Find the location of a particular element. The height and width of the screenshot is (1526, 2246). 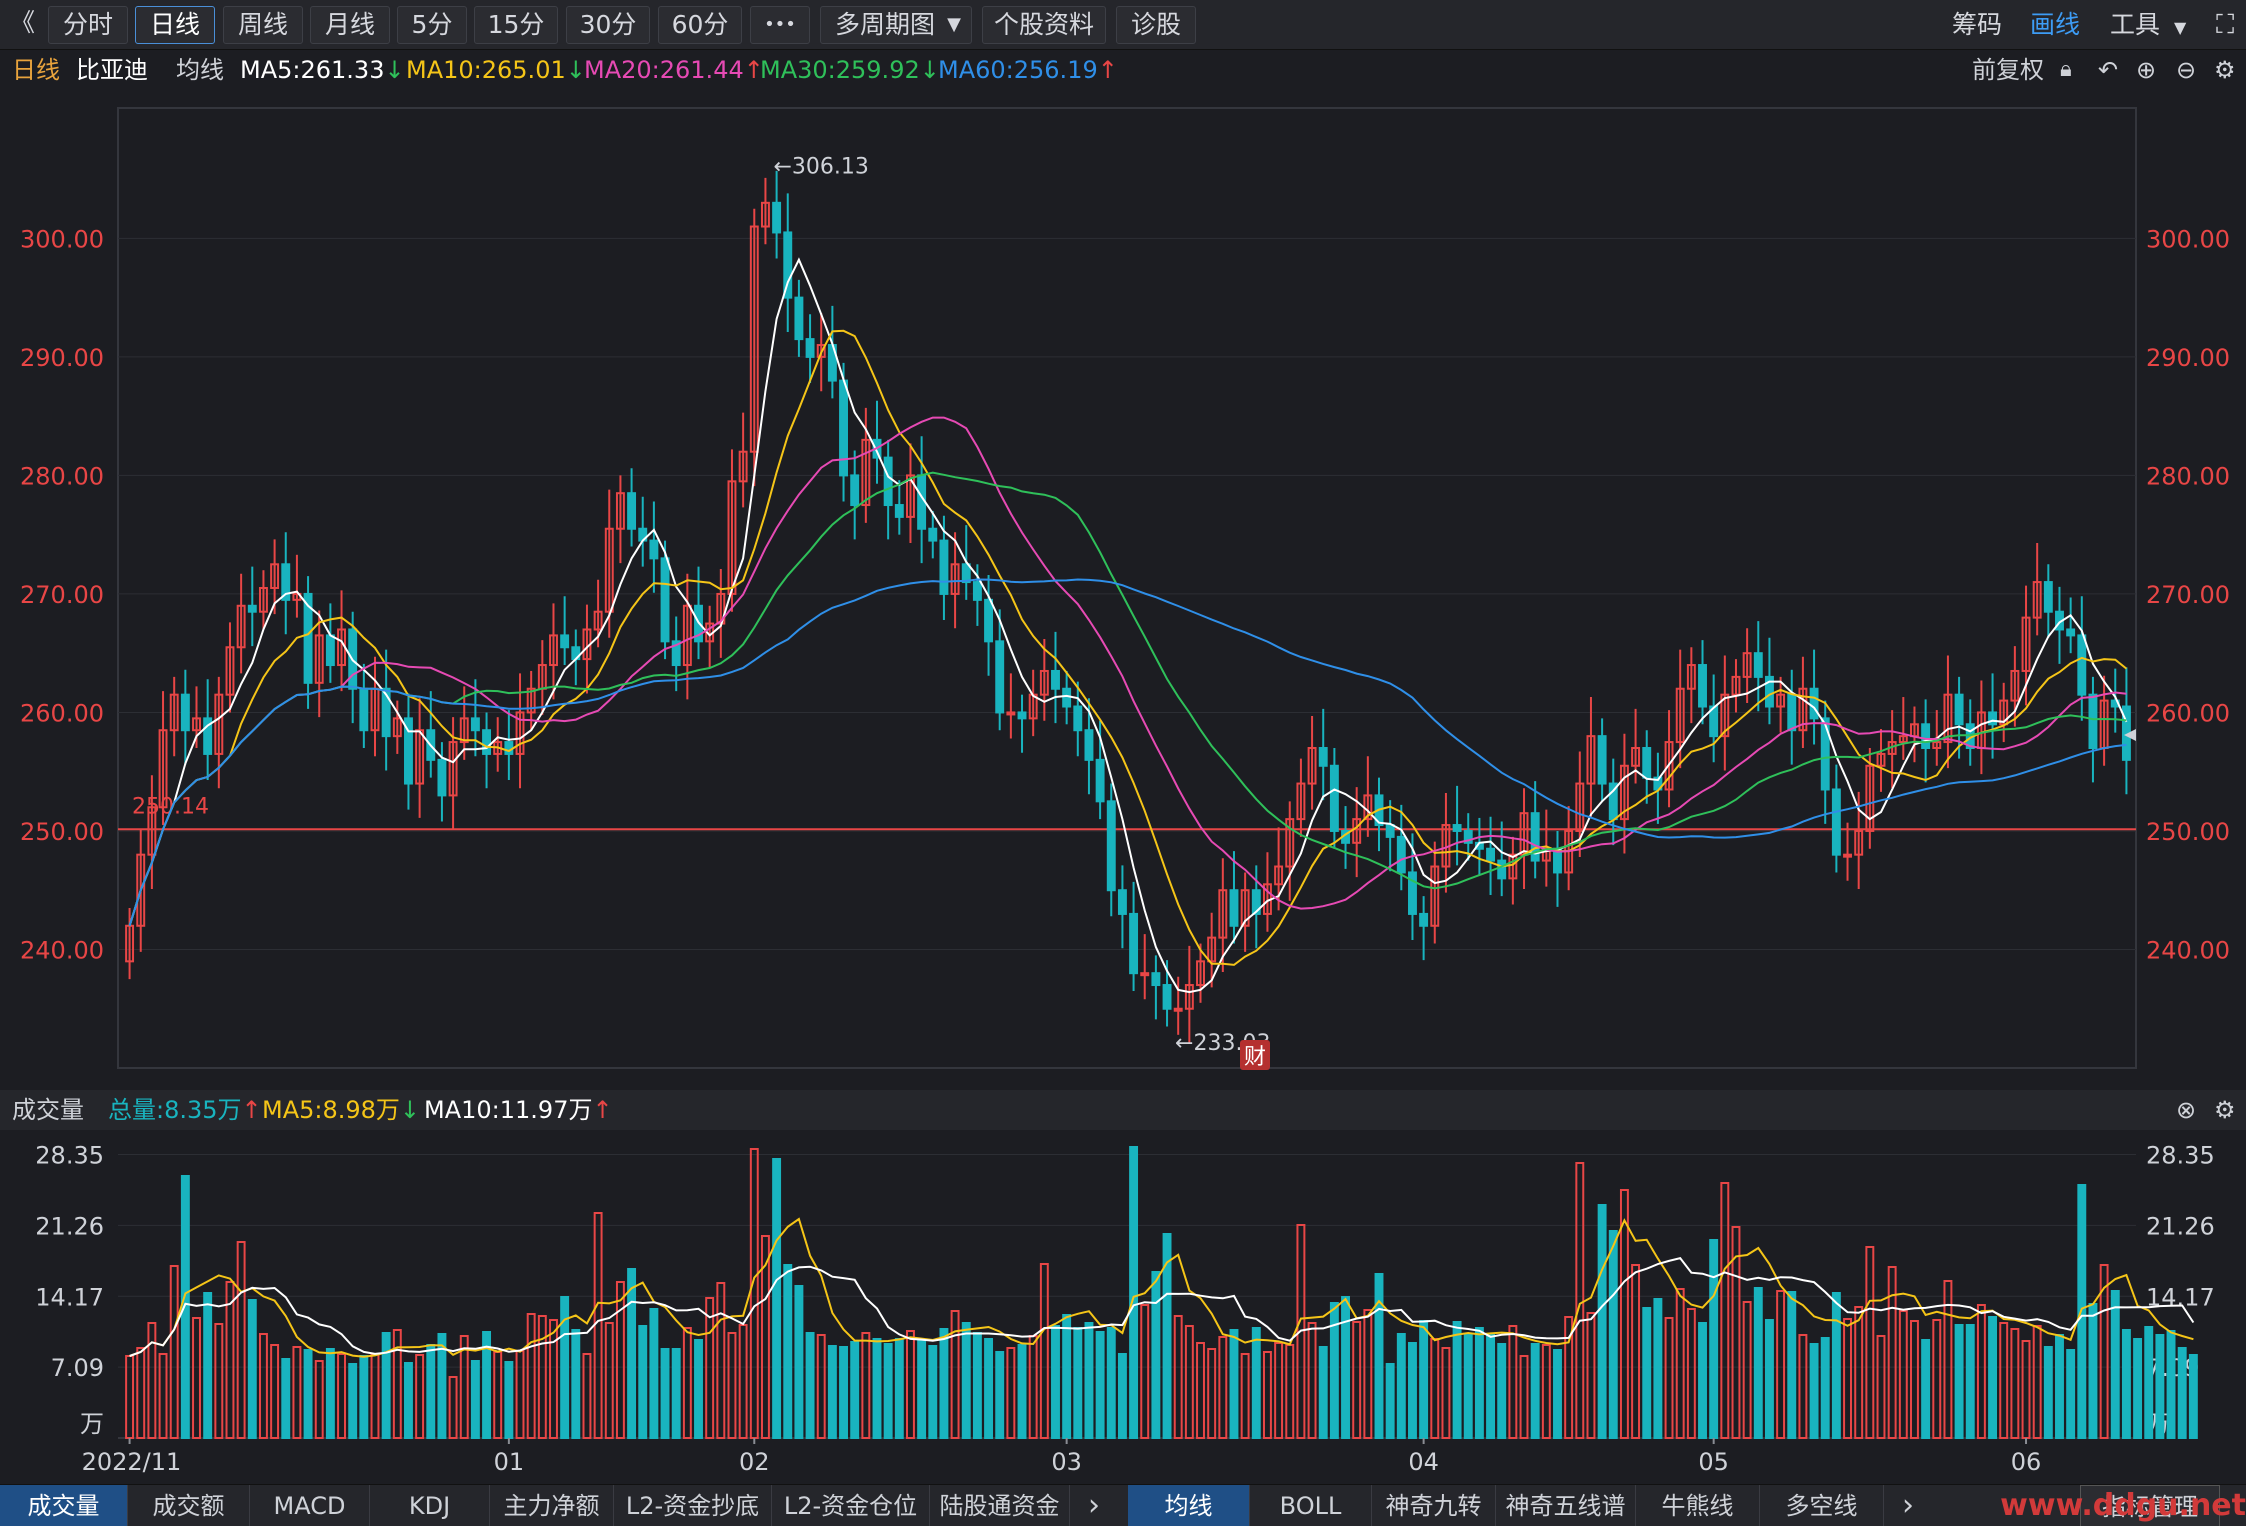

draw-line-button: 画线 is located at coordinates (2055, 24).